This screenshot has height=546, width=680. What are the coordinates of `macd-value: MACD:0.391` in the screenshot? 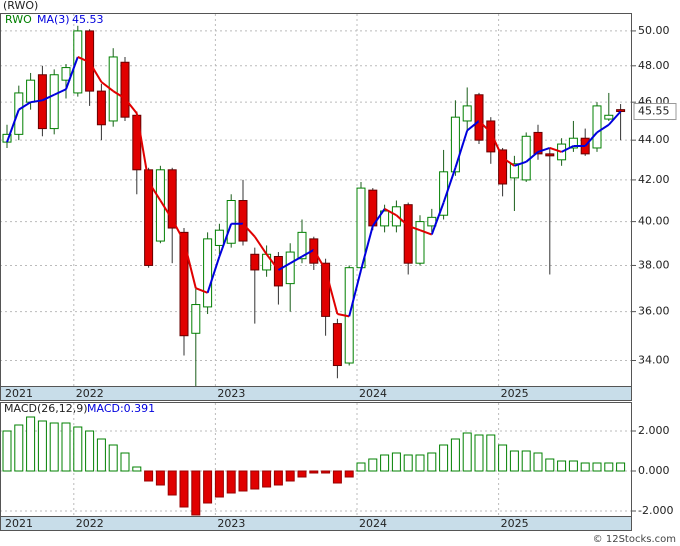 It's located at (121, 408).